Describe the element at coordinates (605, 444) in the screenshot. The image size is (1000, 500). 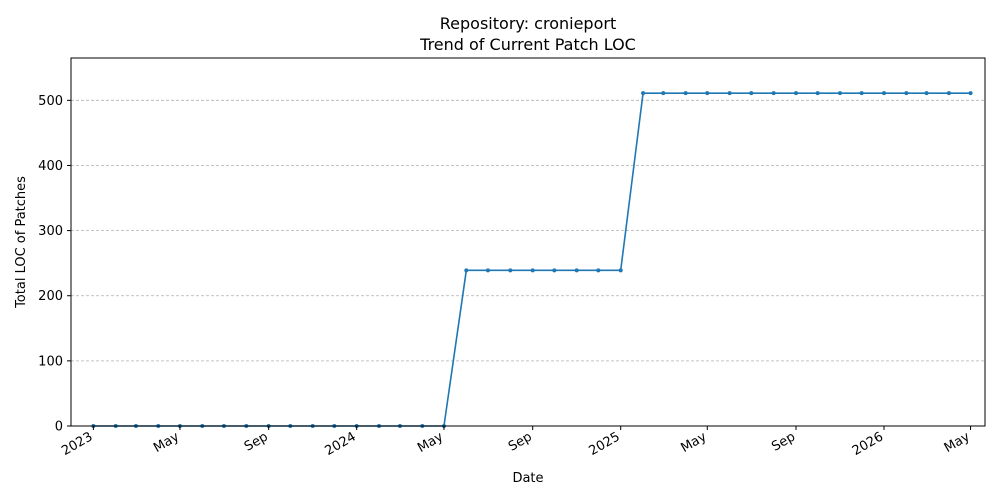
I see `x-tick-label: 2025` at that location.